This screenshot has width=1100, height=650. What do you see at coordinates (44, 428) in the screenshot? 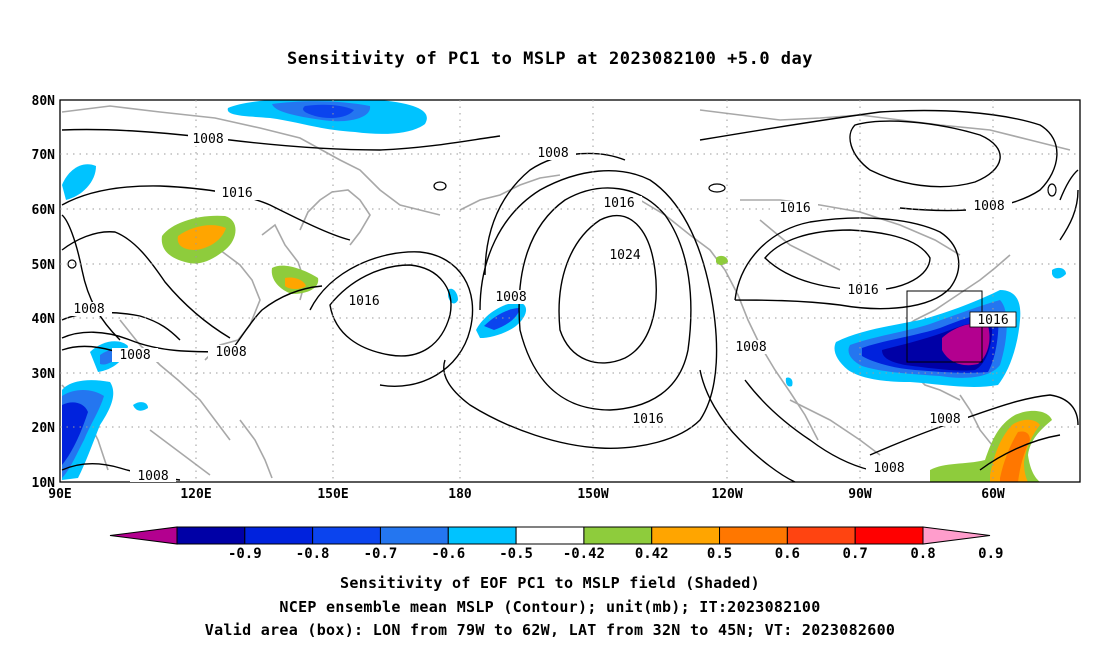
I see `lat-label: 20N` at bounding box center [44, 428].